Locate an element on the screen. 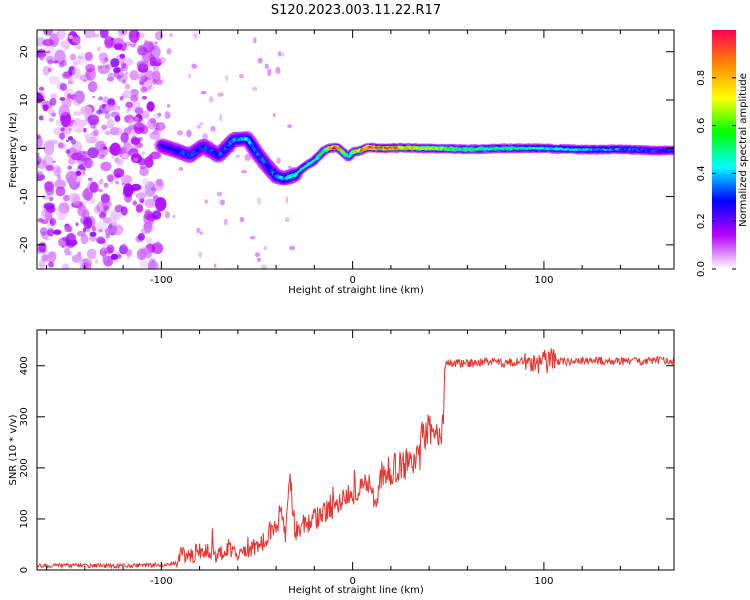 This screenshot has width=750, height=600. snr-x-tick-label: 100 is located at coordinates (543, 581).